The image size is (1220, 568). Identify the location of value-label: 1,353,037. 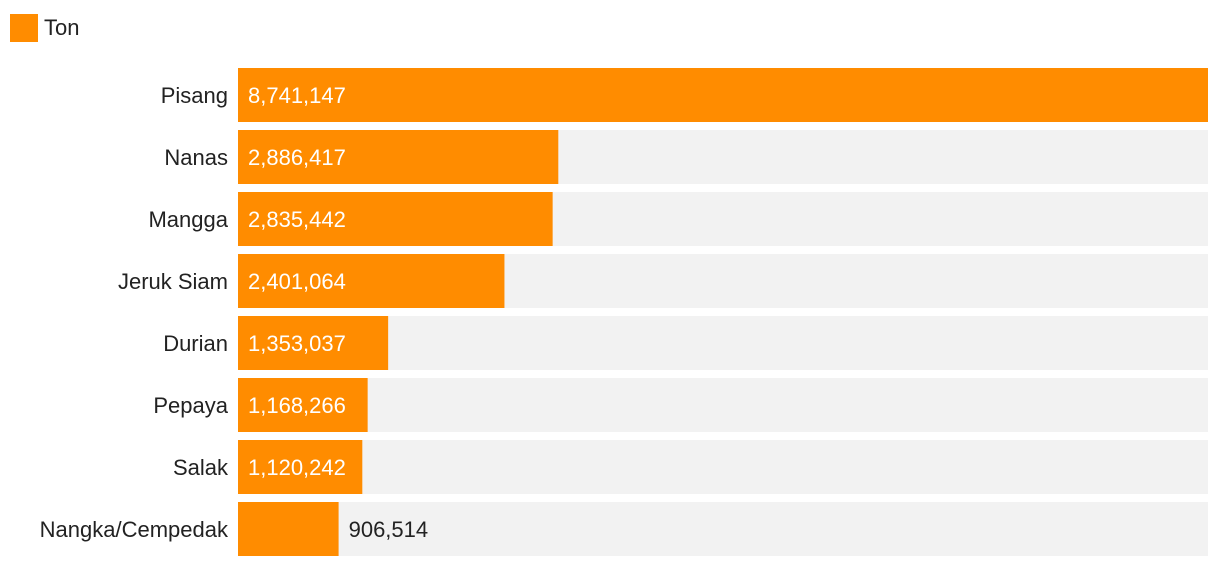
(297, 343).